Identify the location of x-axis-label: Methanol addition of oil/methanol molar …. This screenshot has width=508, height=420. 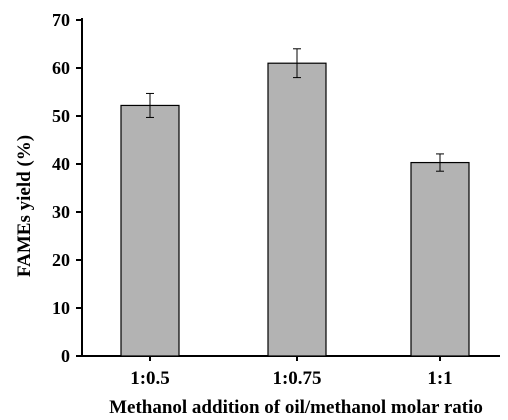
(296, 407).